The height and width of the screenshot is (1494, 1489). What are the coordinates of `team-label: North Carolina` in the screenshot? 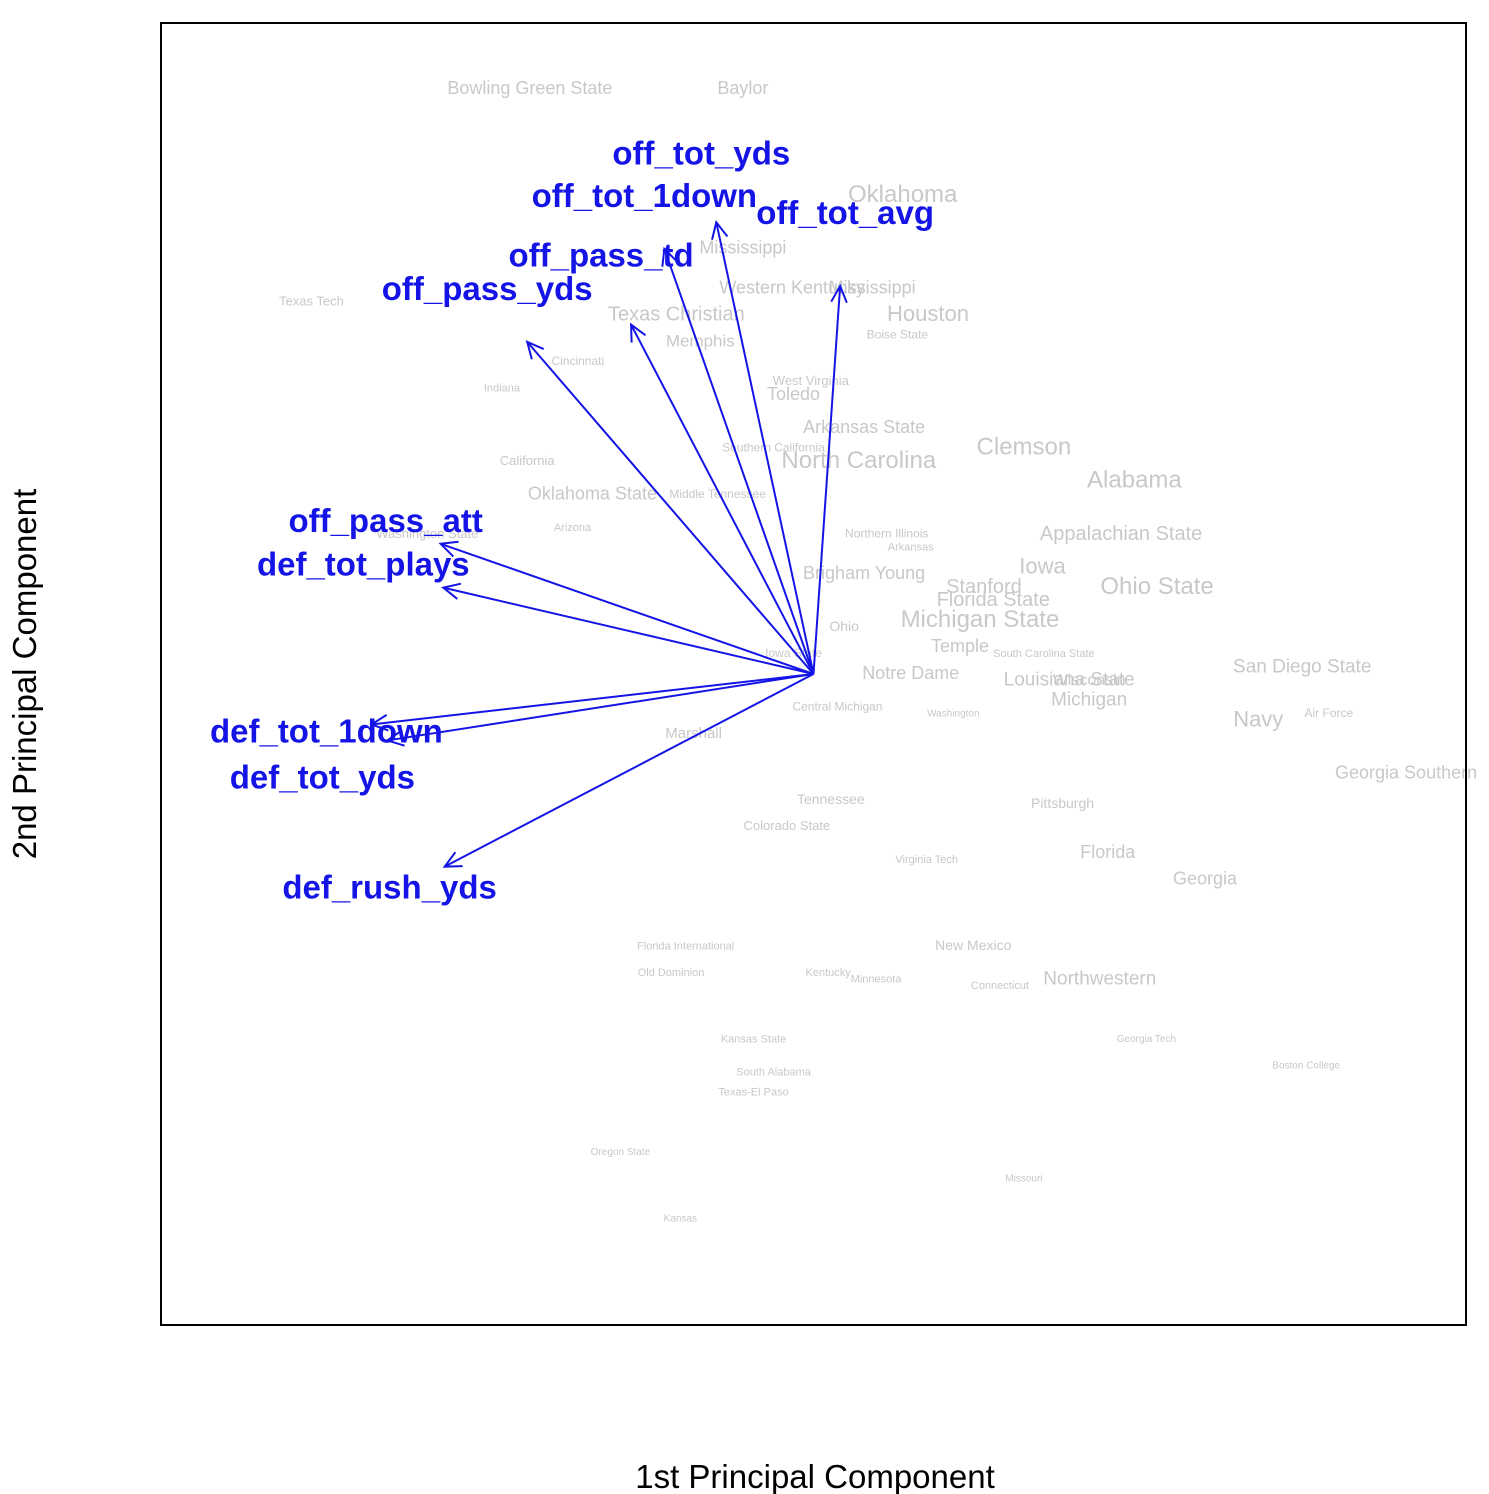 It's located at (858, 460).